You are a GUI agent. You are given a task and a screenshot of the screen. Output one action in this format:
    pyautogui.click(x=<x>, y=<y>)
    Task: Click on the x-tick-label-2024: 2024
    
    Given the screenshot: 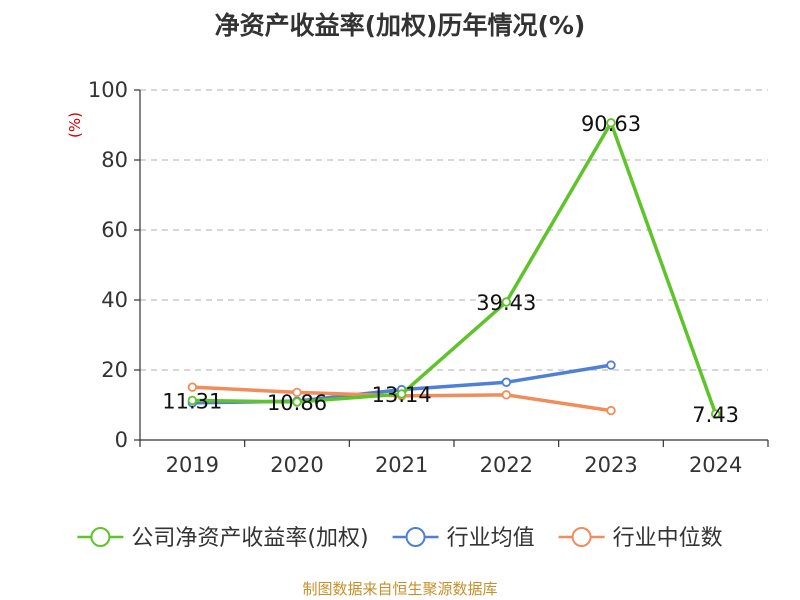 What is the action you would take?
    pyautogui.click(x=715, y=465)
    